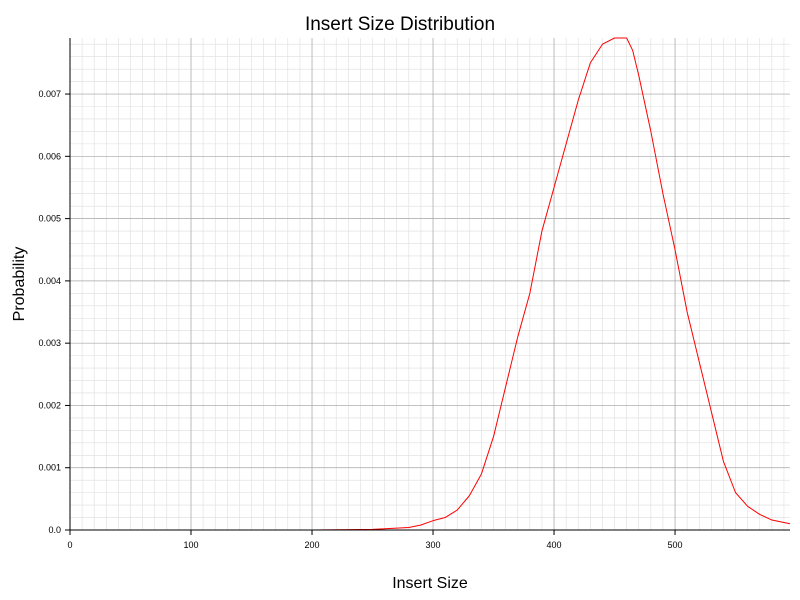 The height and width of the screenshot is (600, 800). I want to click on y-axis-label: Probability, so click(19, 284).